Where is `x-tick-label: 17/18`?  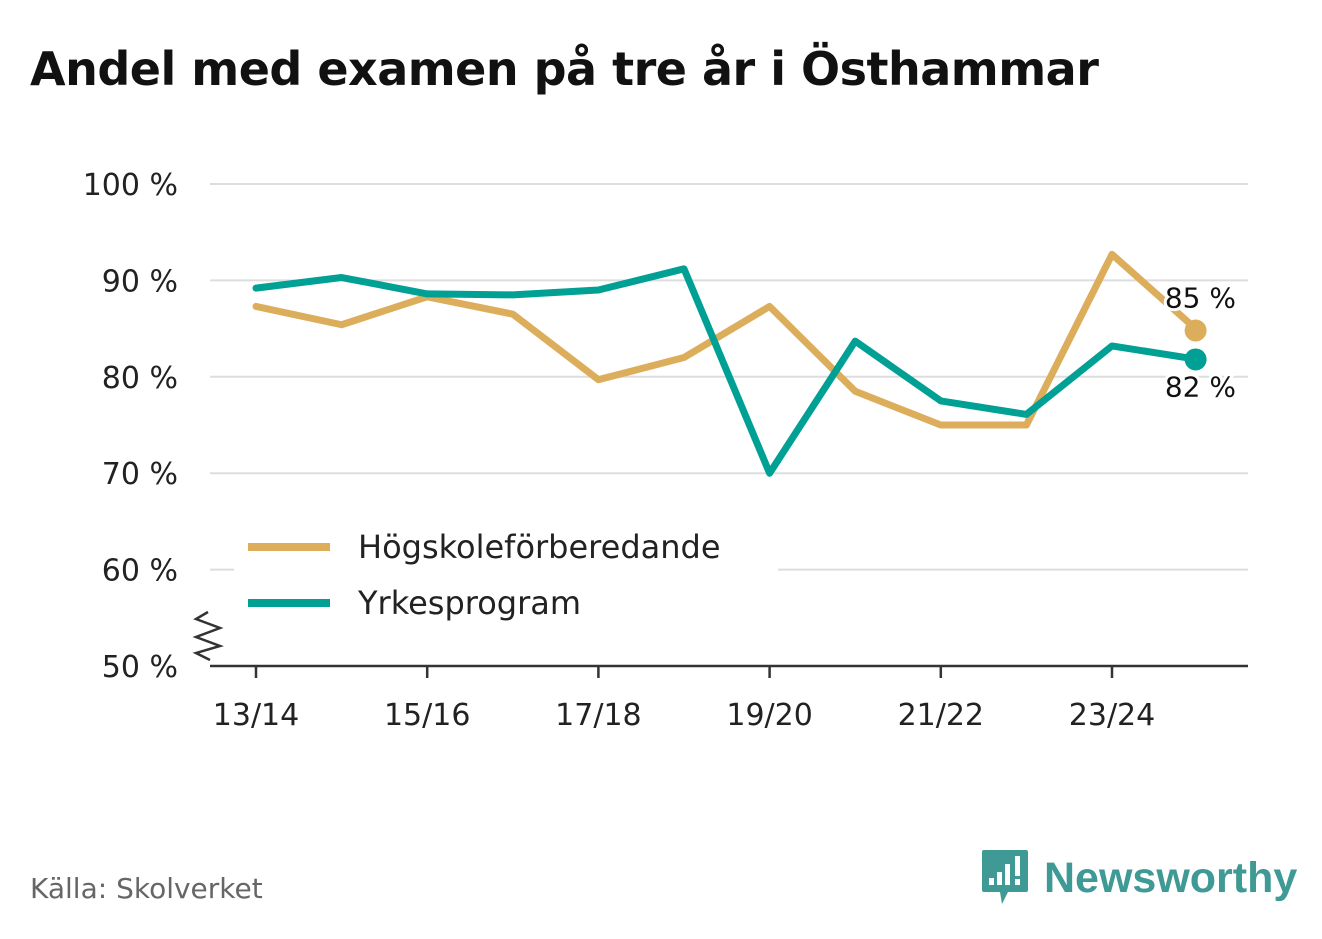 x-tick-label: 17/18 is located at coordinates (598, 715).